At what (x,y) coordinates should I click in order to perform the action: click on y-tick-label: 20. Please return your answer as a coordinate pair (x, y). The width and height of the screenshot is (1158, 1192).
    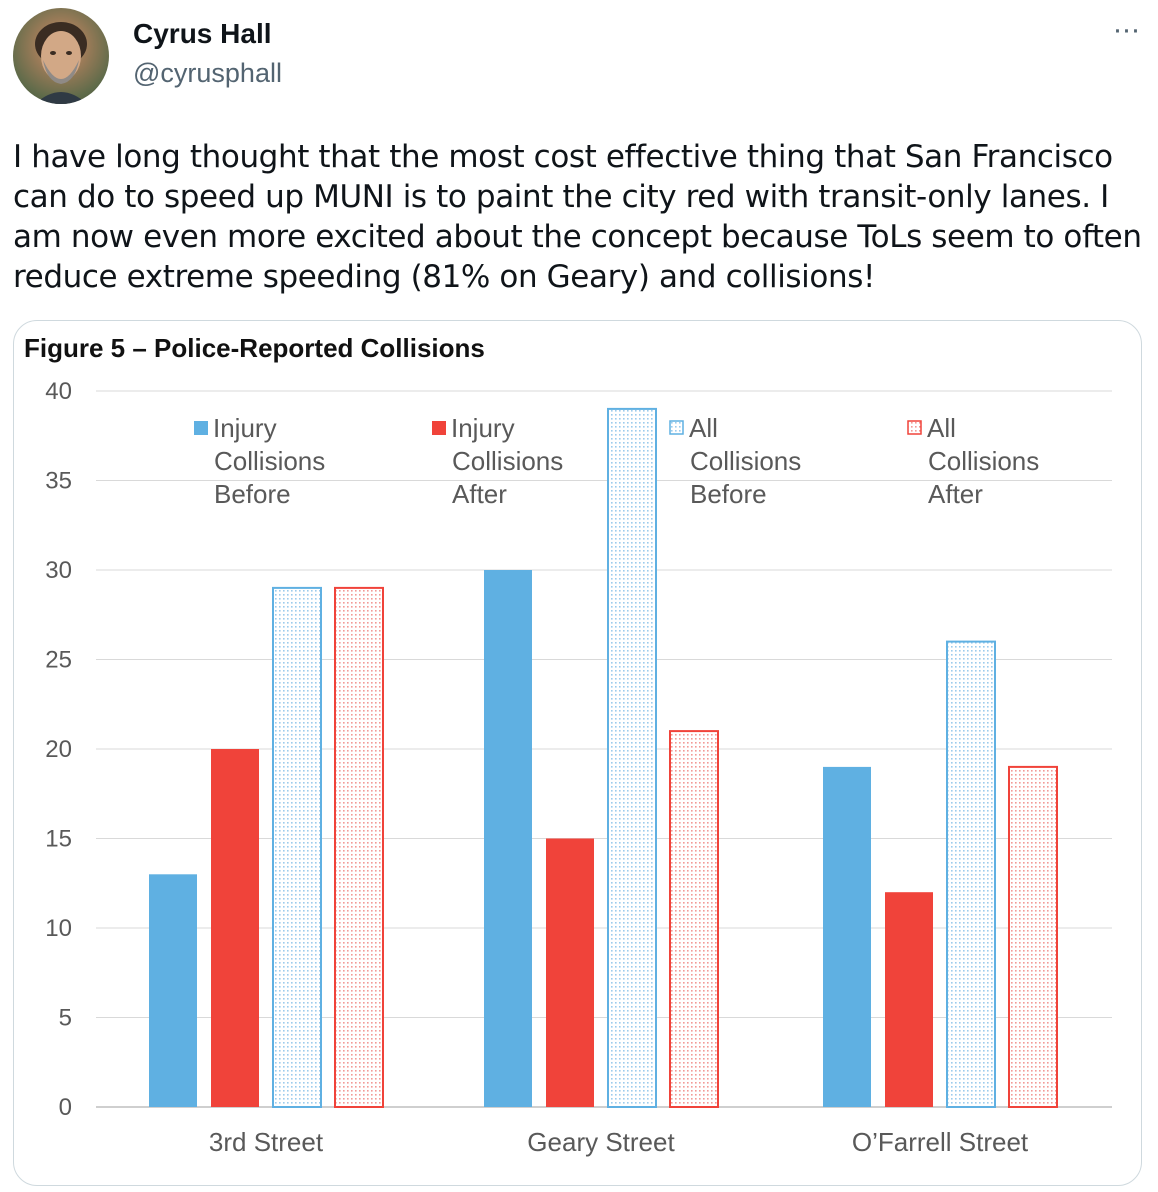
    Looking at the image, I should click on (58, 749).